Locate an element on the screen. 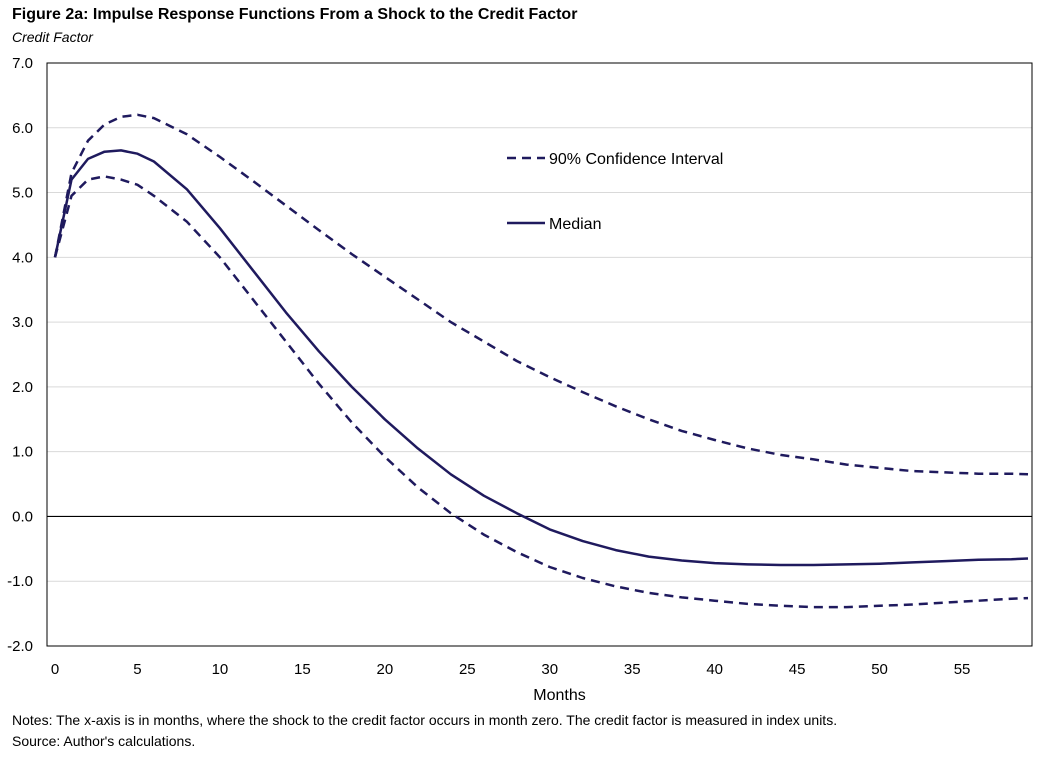 The image size is (1044, 758). x-tick-label: 35 is located at coordinates (632, 669).